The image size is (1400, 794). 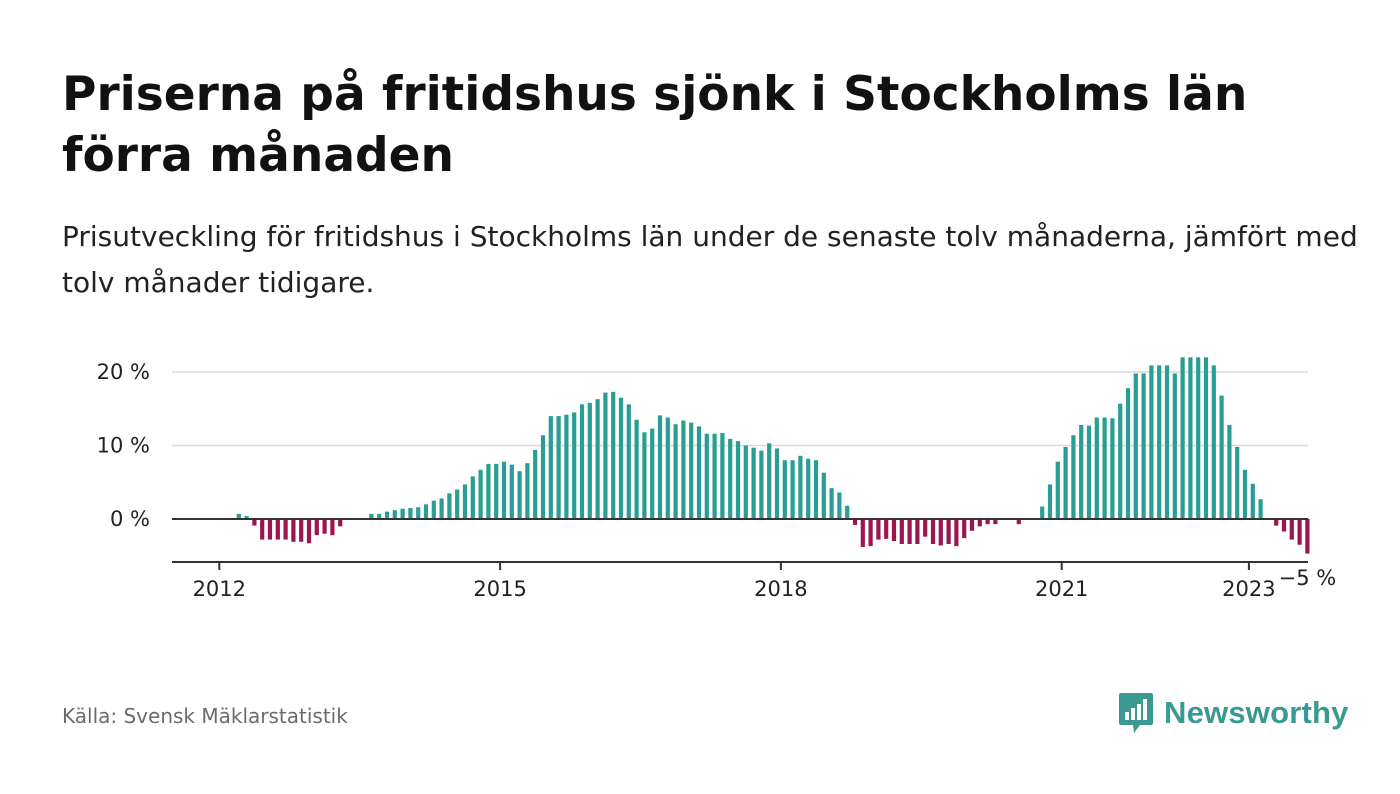 I want to click on y-tick-label: 20 %, so click(x=123, y=372).